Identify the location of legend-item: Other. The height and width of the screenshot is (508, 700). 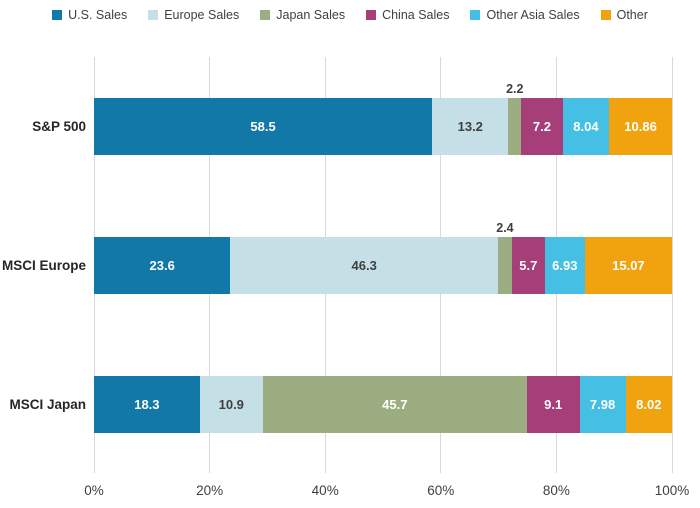
(624, 15).